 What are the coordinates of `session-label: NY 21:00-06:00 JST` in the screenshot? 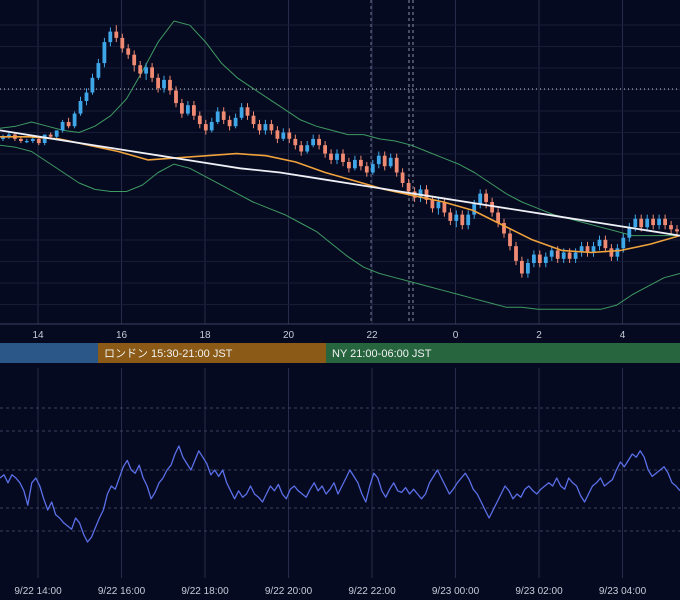 It's located at (382, 354).